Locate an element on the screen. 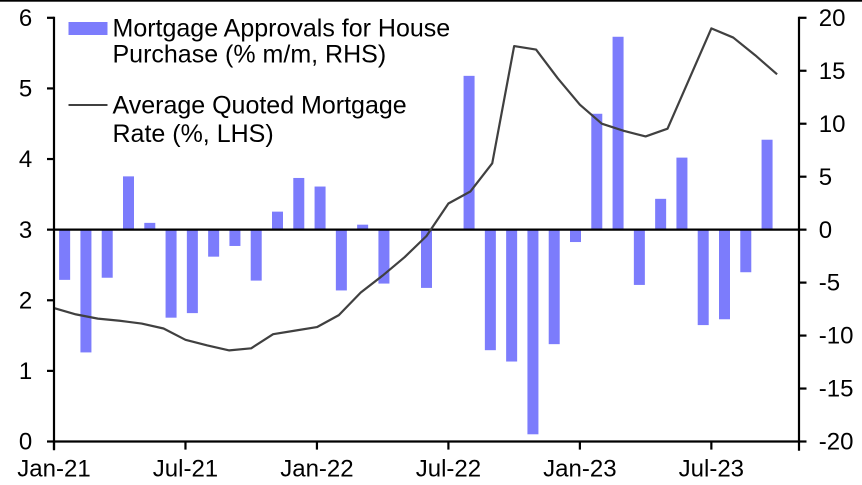  svg-text: Rate (%, LHS) is located at coordinates (193, 134).